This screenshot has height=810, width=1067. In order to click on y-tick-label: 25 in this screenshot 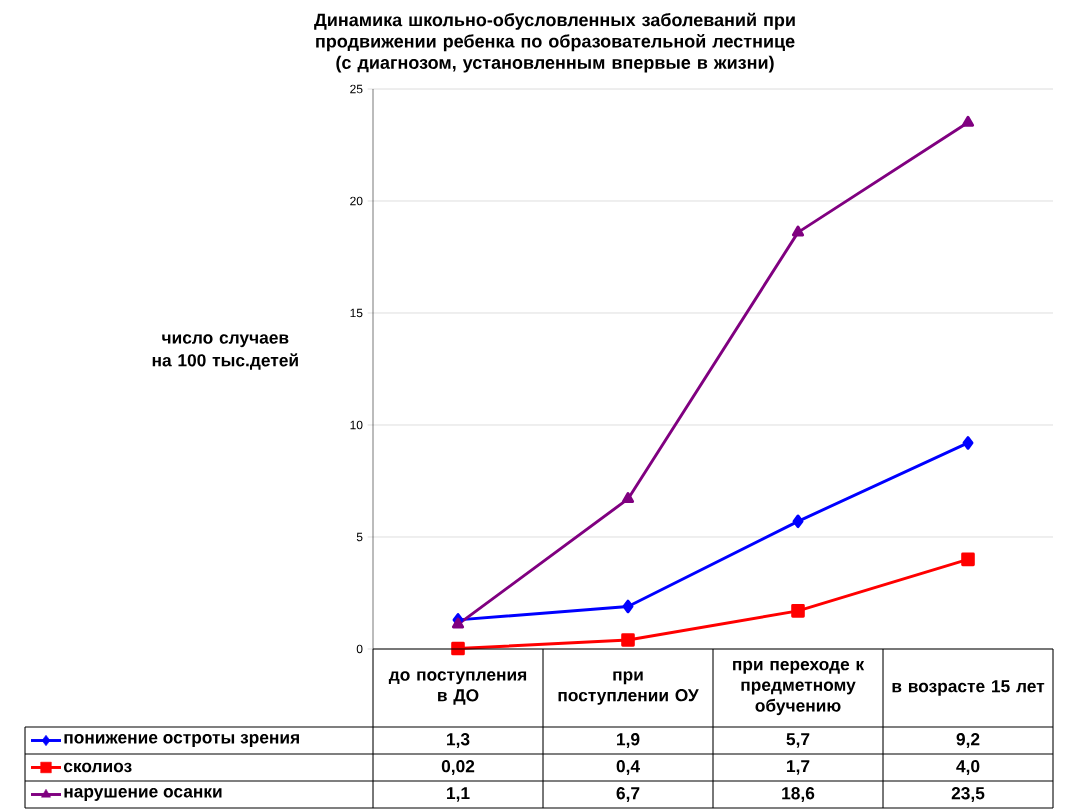, I will do `click(356, 89)`.